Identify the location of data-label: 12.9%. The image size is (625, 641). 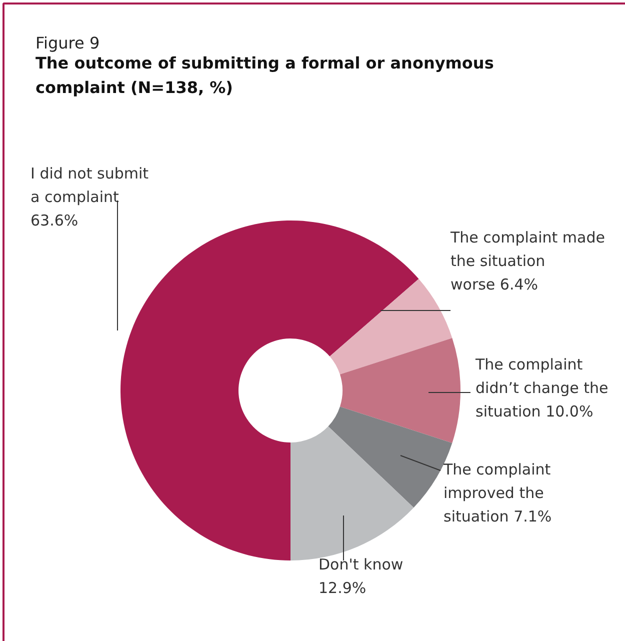
(342, 587).